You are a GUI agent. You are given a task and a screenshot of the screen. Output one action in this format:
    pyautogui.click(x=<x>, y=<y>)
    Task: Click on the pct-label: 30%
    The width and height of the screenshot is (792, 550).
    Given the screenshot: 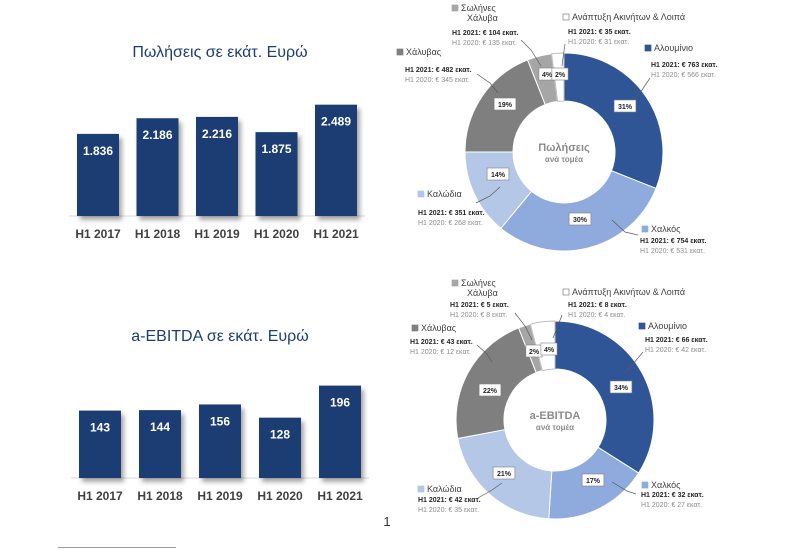 What is the action you would take?
    pyautogui.click(x=580, y=220)
    